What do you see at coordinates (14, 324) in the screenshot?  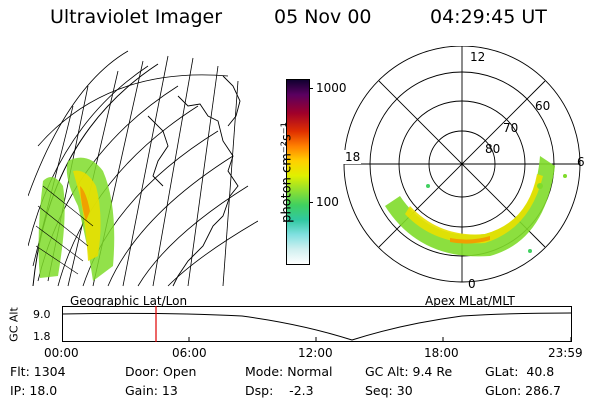 I see `gc-alt-axis-label: GC Alt` at bounding box center [14, 324].